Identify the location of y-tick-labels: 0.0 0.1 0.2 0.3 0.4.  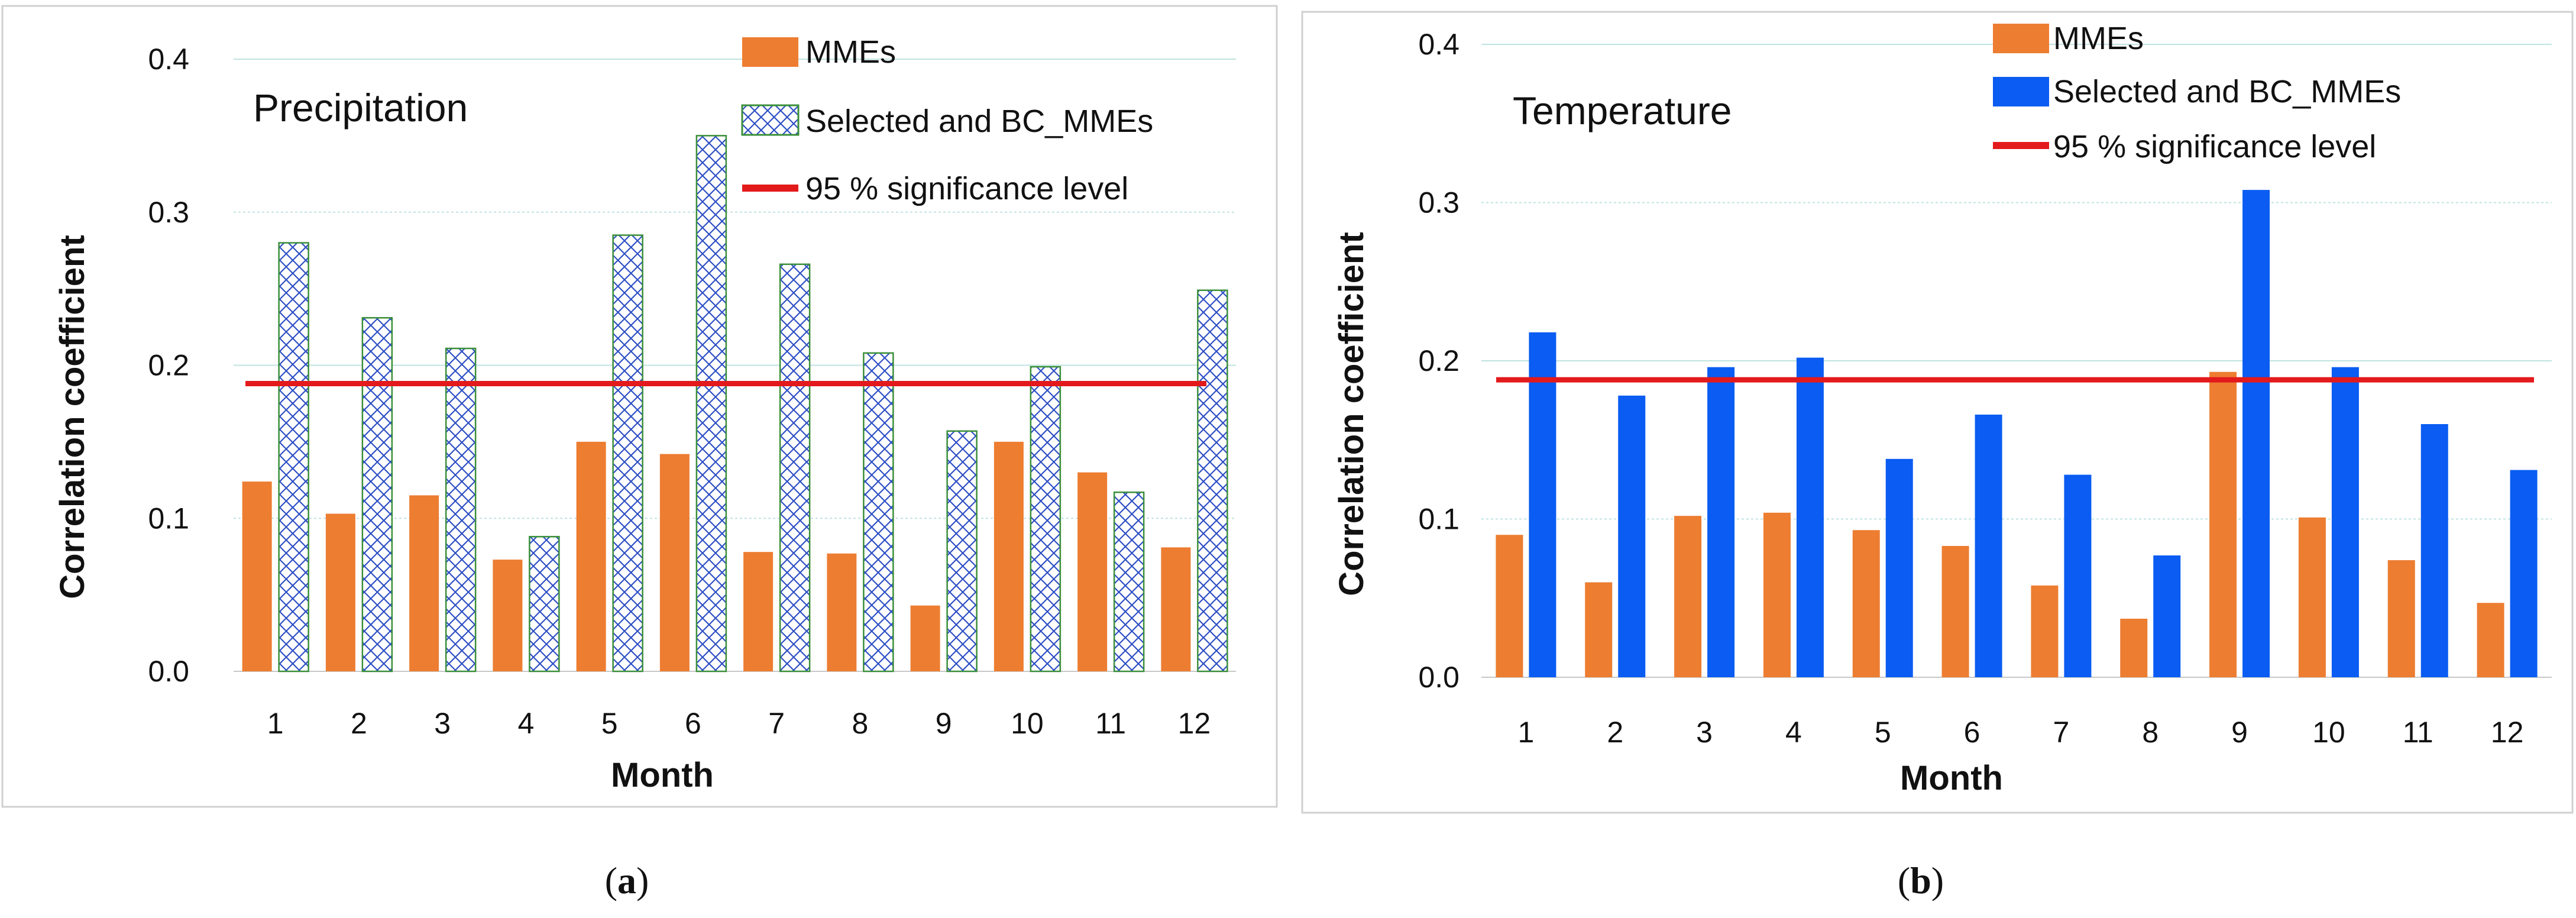
(169, 366).